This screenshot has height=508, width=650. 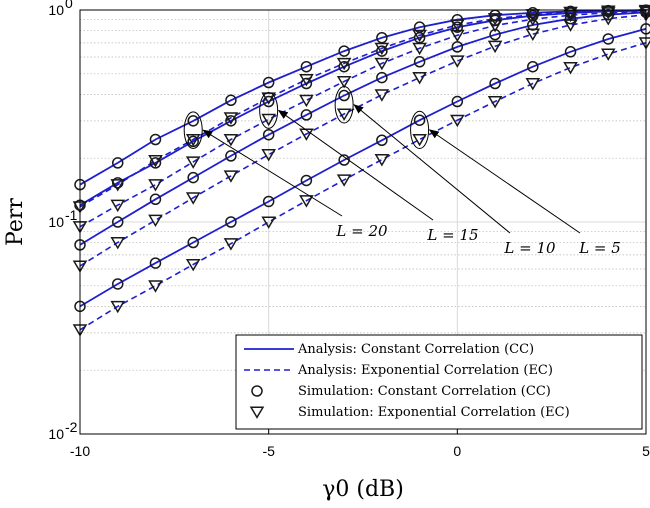 I want to click on annotation-label: L = 15, so click(x=452, y=235).